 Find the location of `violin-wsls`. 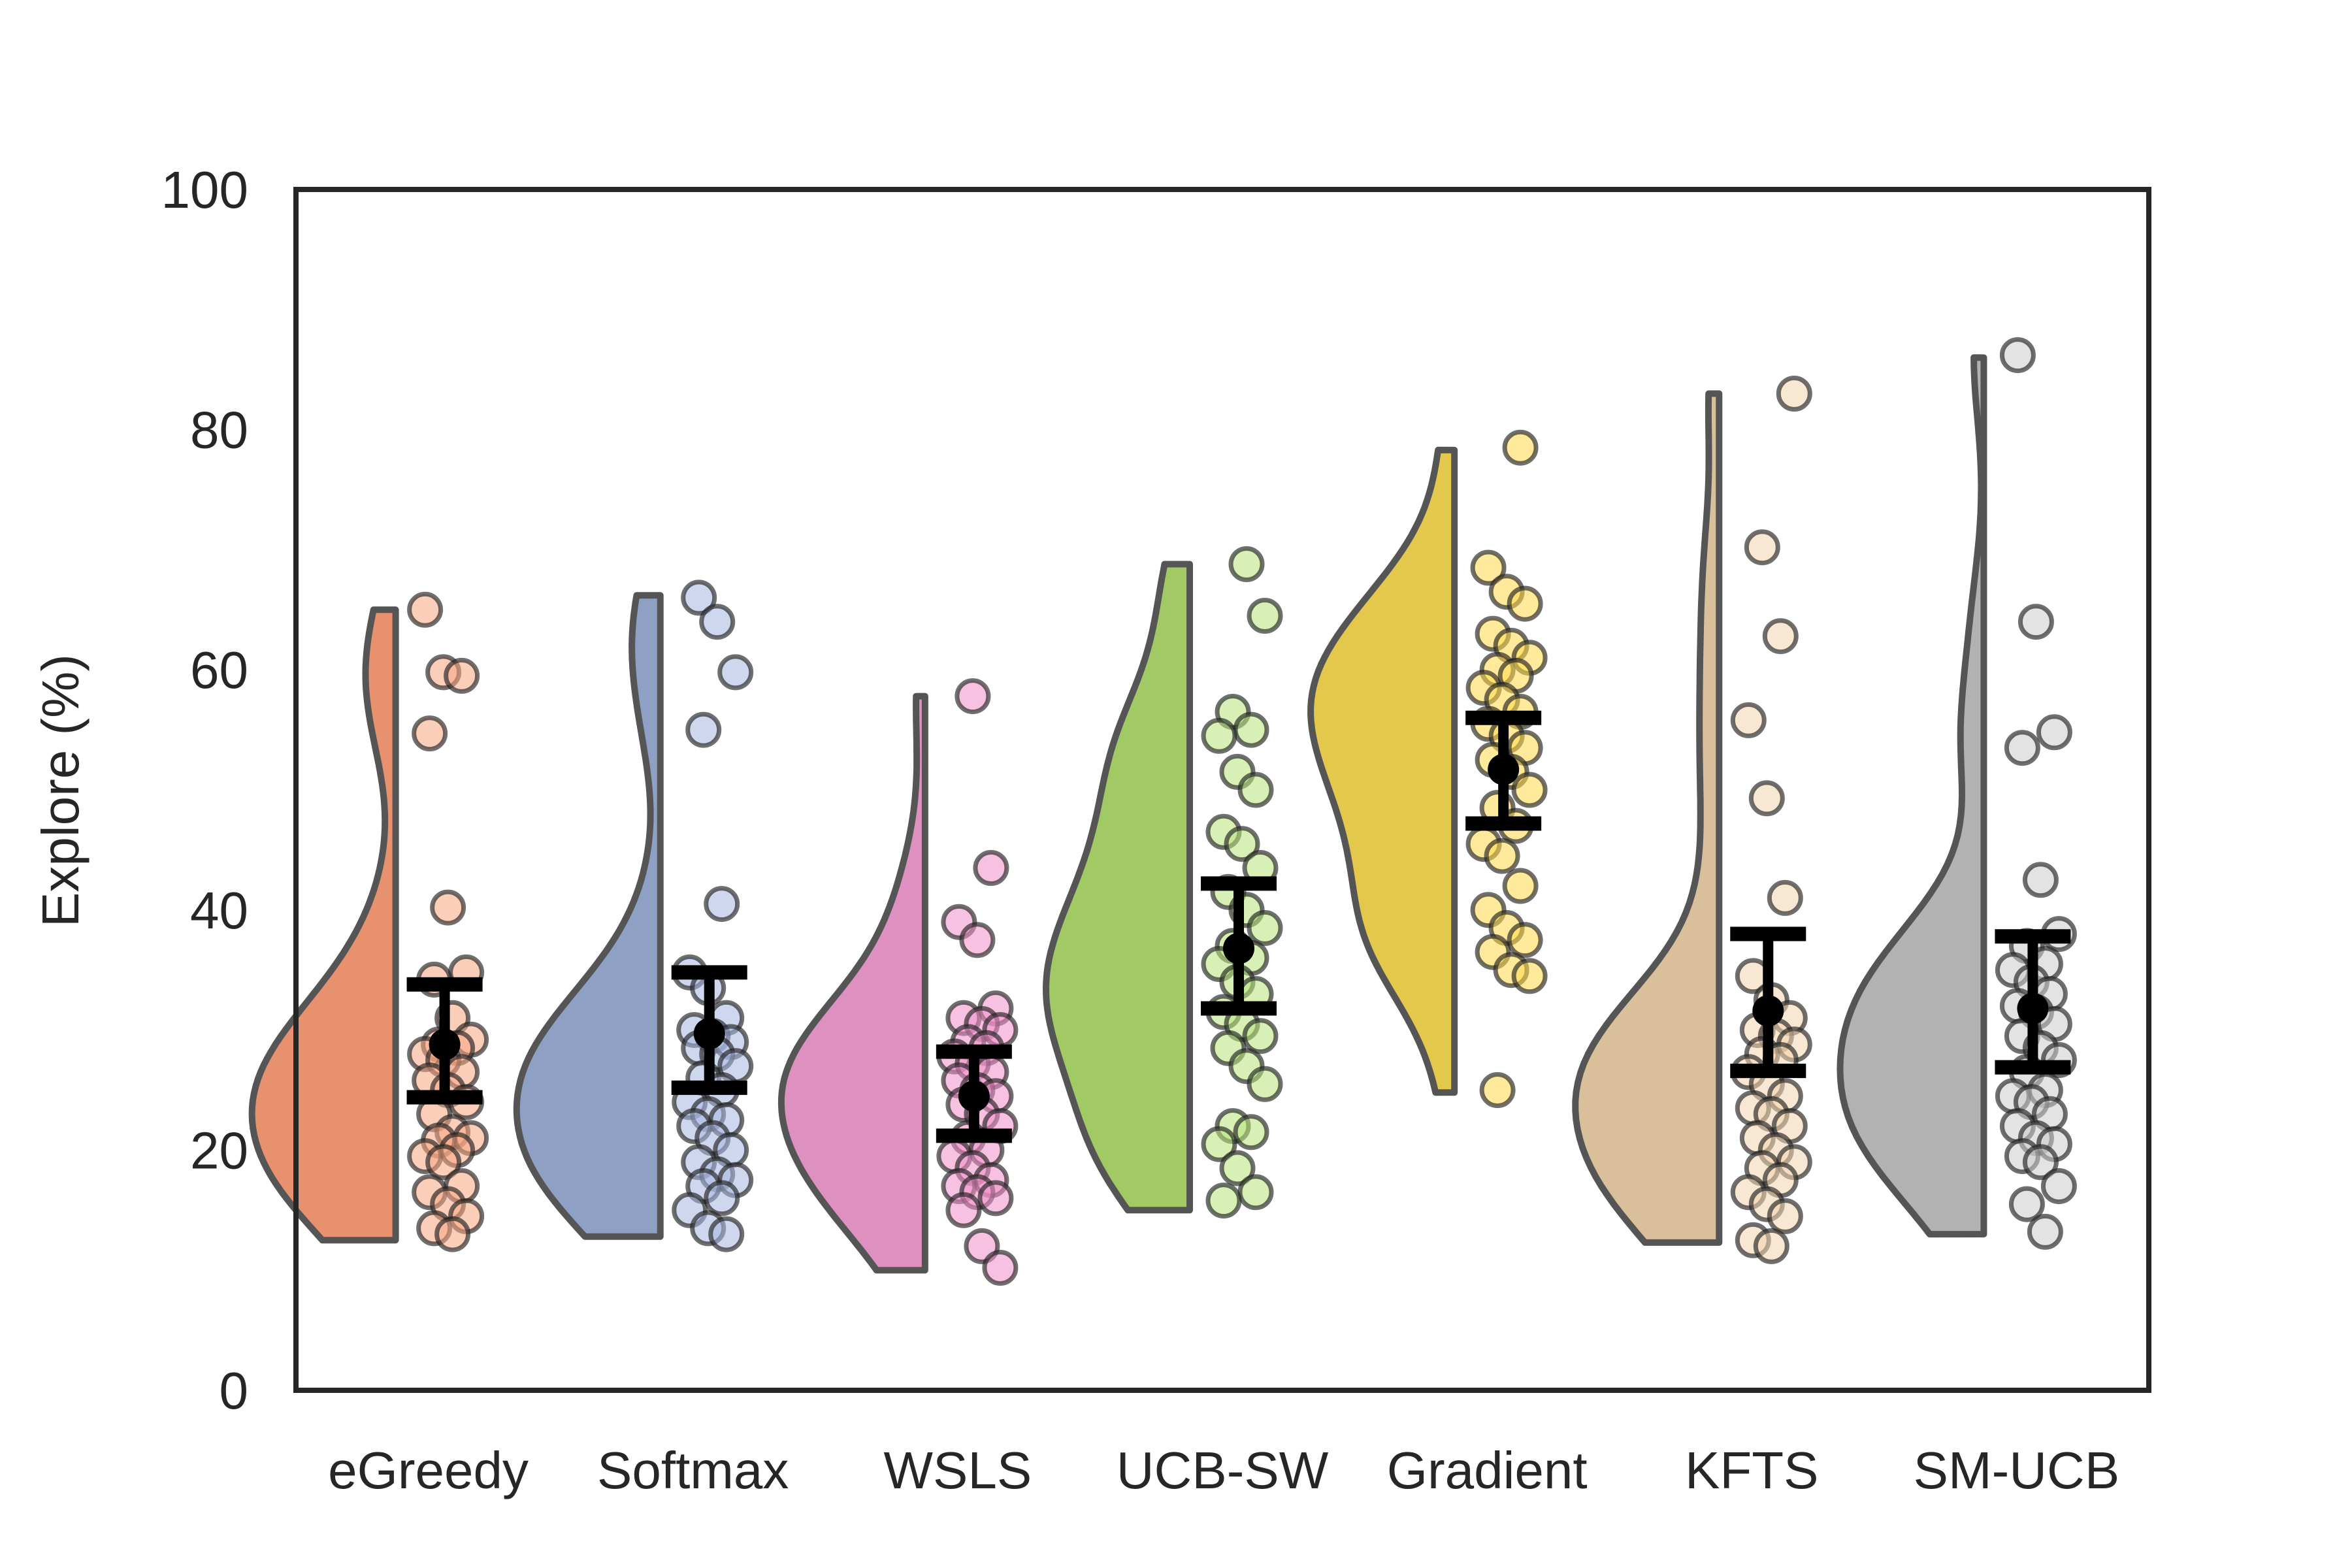

violin-wsls is located at coordinates (852, 983).